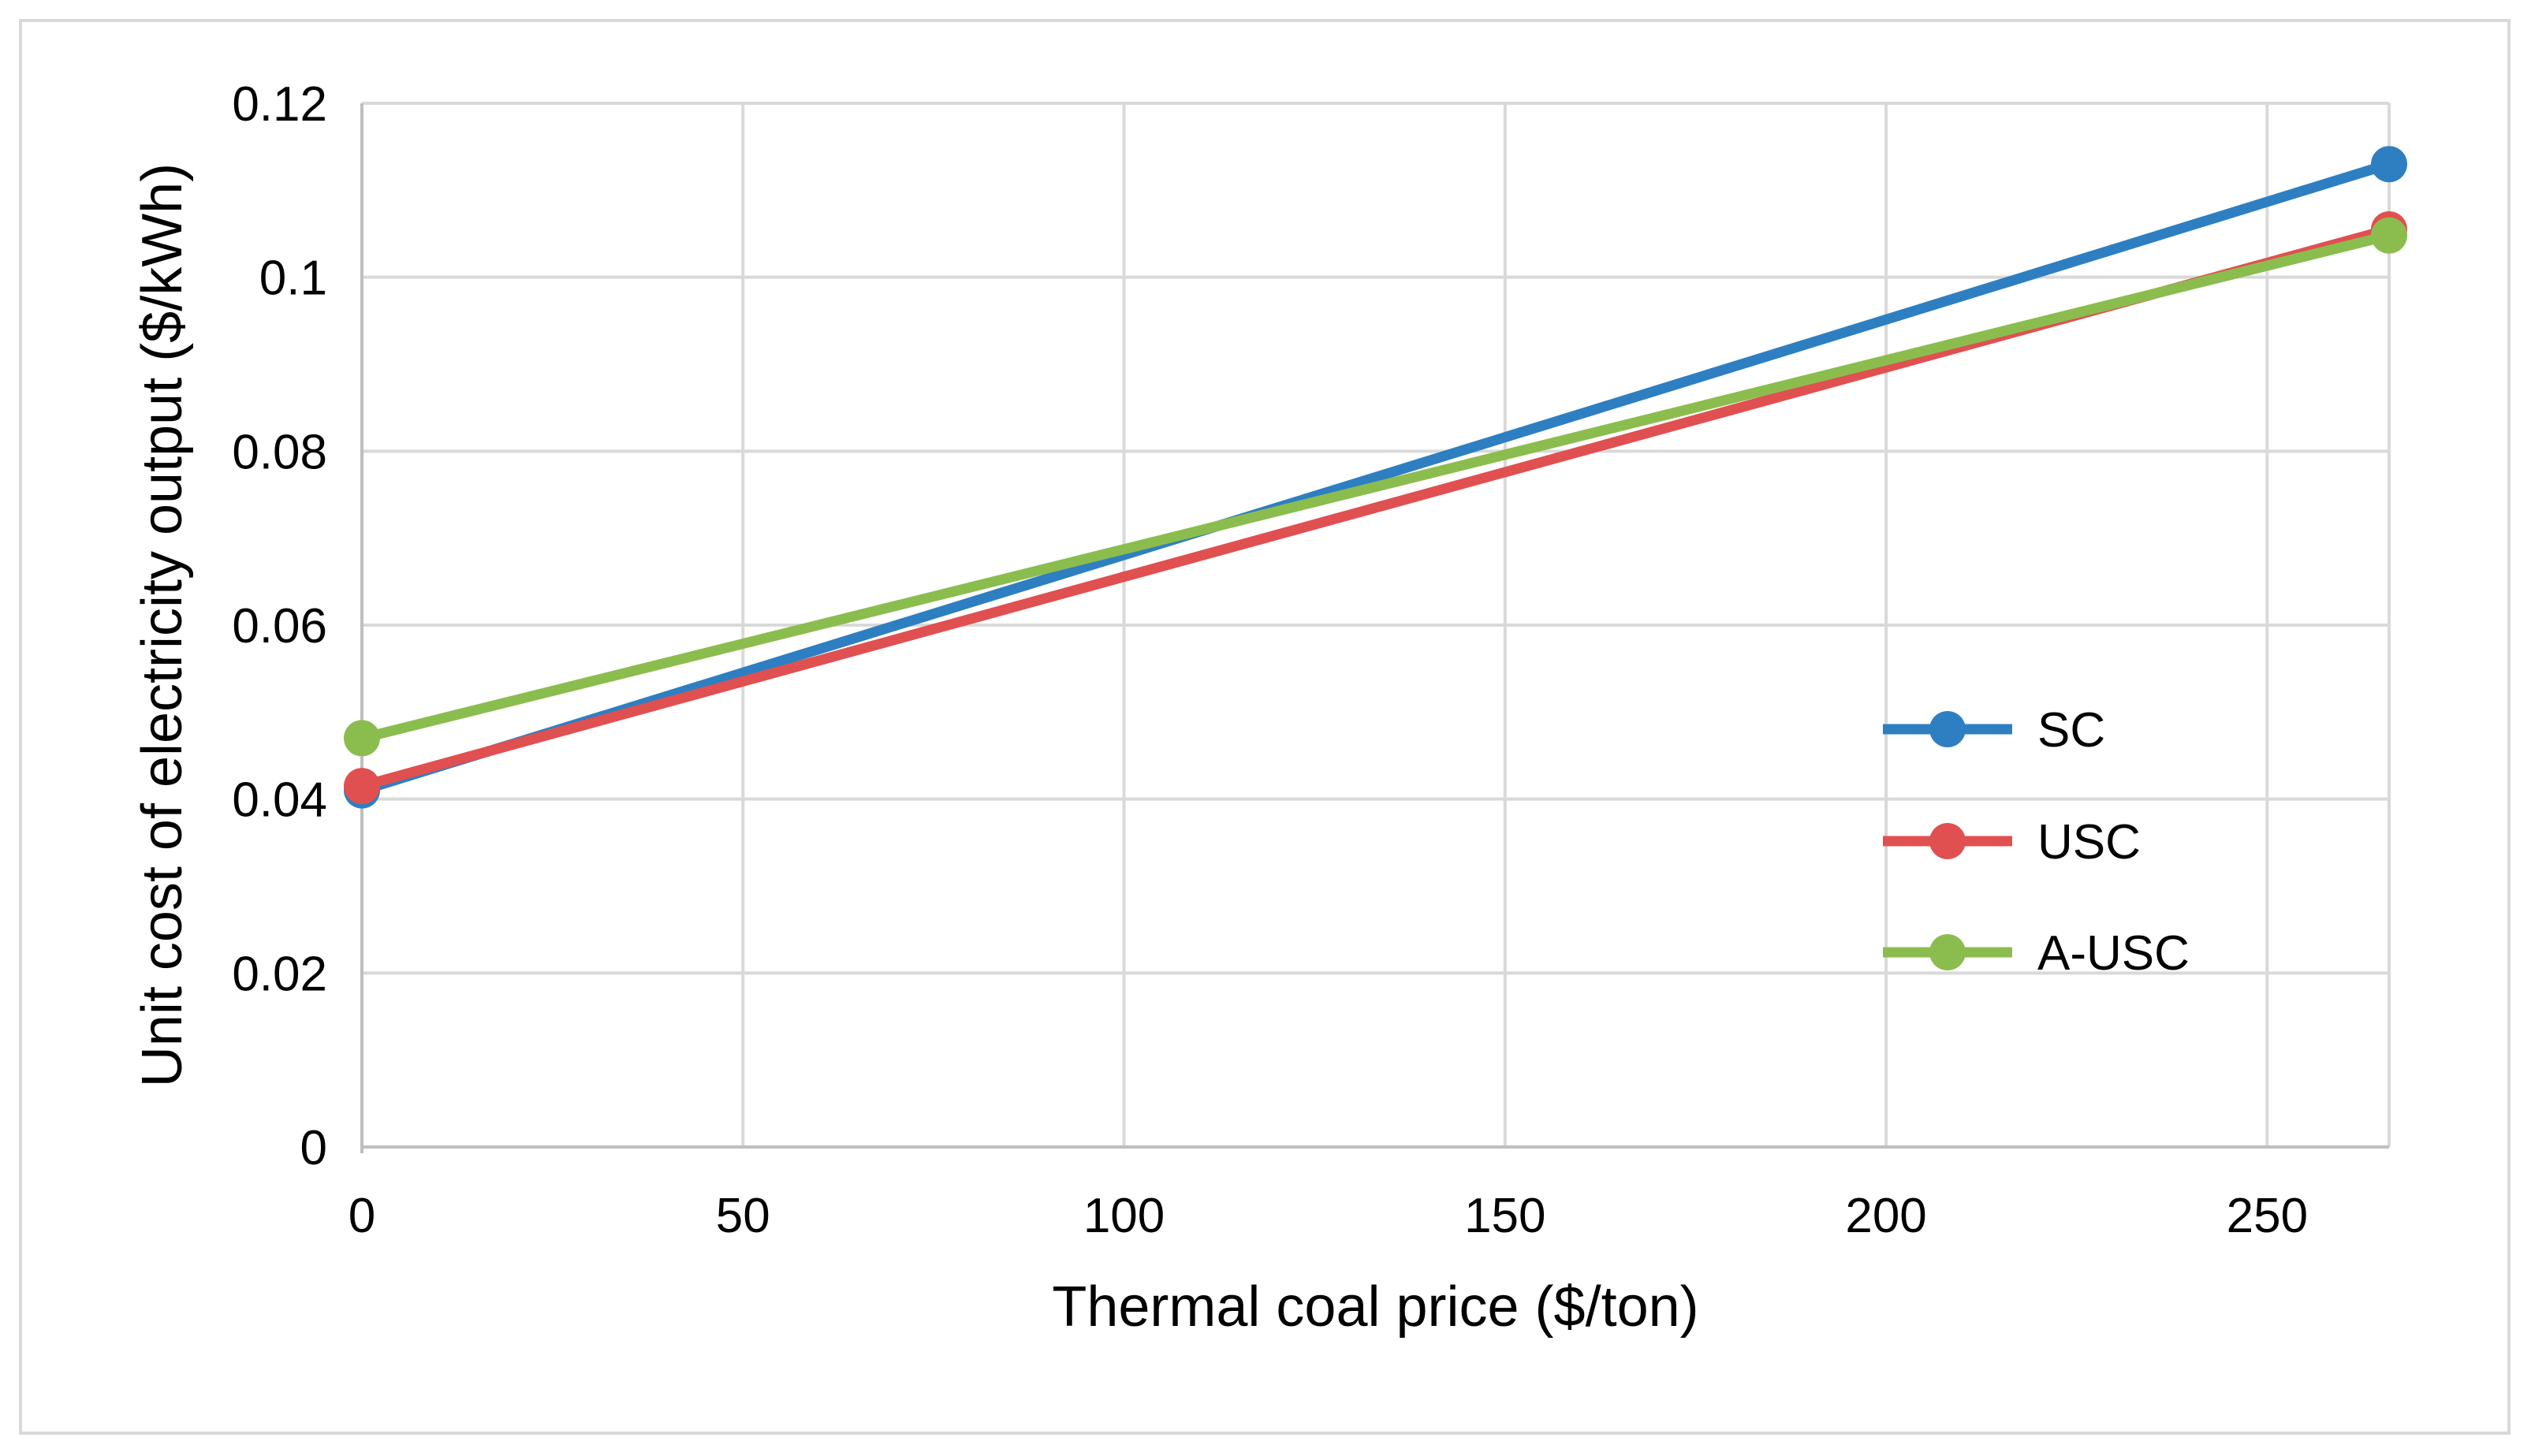 This screenshot has width=2531, height=1456. Describe the element at coordinates (1505, 1216) in the screenshot. I see `x-tick-label: 150` at that location.